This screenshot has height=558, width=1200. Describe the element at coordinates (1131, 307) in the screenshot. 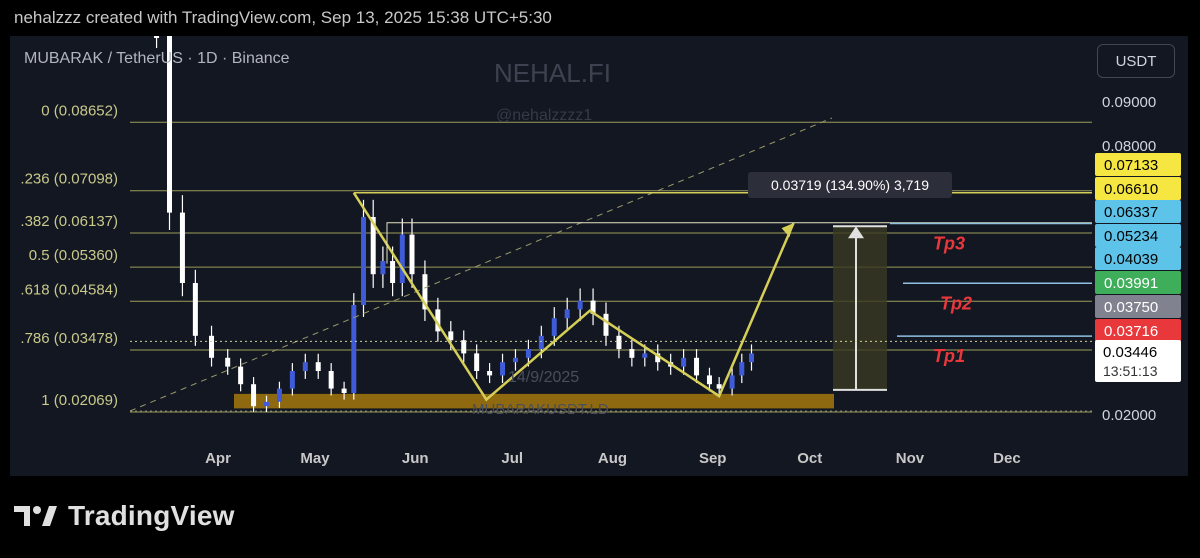

I see `price-label: 0.03750` at that location.